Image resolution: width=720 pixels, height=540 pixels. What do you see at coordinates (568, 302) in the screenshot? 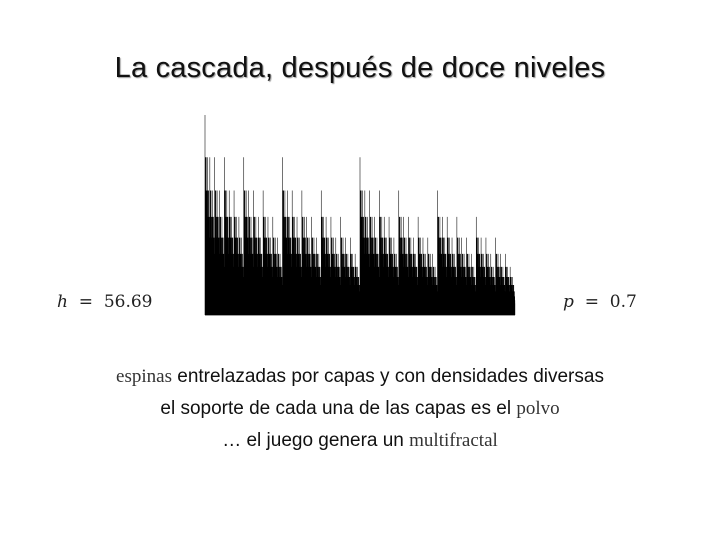
I see `p-symbol: p` at bounding box center [568, 302].